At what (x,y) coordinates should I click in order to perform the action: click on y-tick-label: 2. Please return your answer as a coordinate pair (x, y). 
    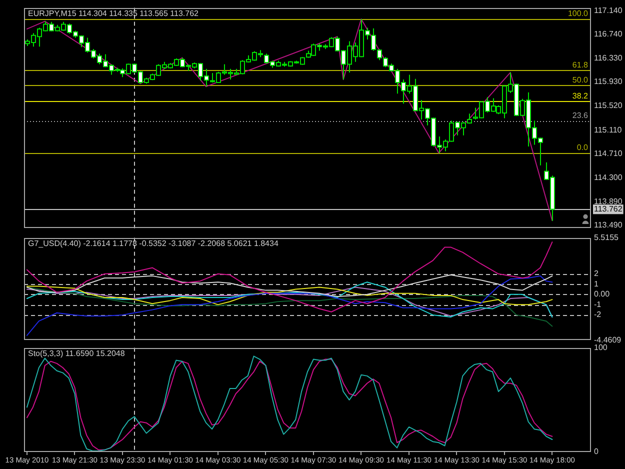
    Looking at the image, I should click on (596, 273).